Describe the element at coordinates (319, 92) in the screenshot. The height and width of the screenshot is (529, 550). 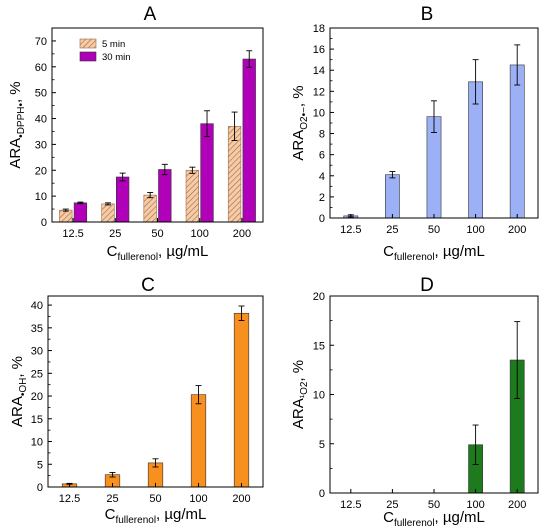
I see `y-tick-label: 12` at that location.